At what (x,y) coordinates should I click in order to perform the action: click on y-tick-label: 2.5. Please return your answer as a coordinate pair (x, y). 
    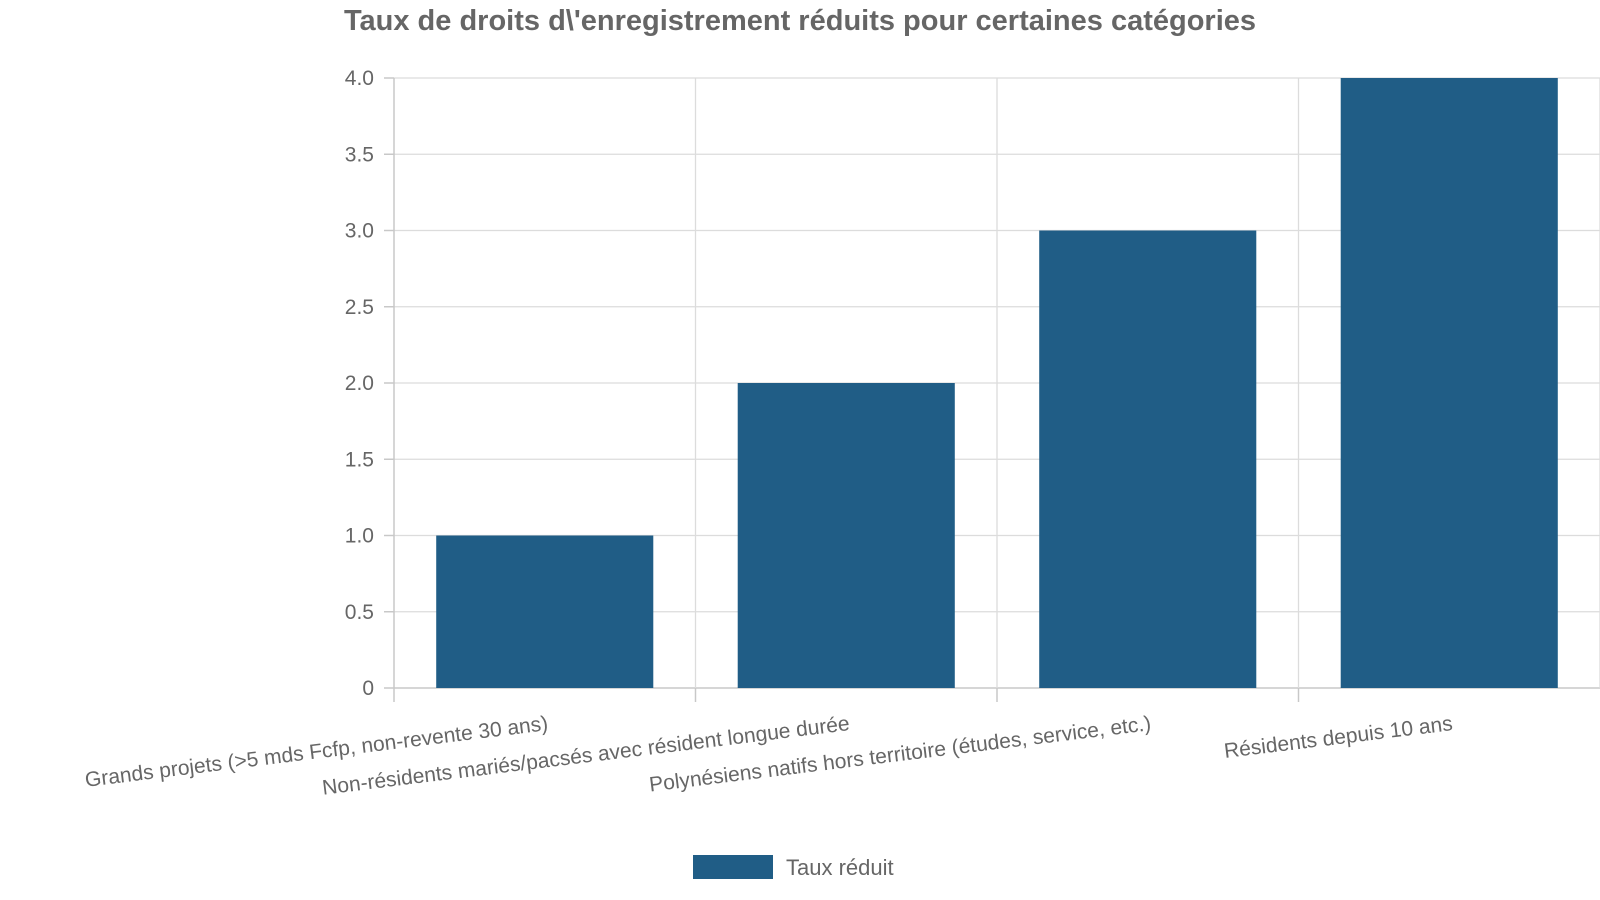
    Looking at the image, I should click on (359, 307).